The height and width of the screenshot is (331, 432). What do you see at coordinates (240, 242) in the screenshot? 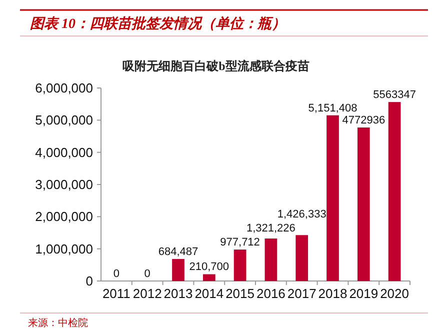
I see `data-label: 977,712` at bounding box center [240, 242].